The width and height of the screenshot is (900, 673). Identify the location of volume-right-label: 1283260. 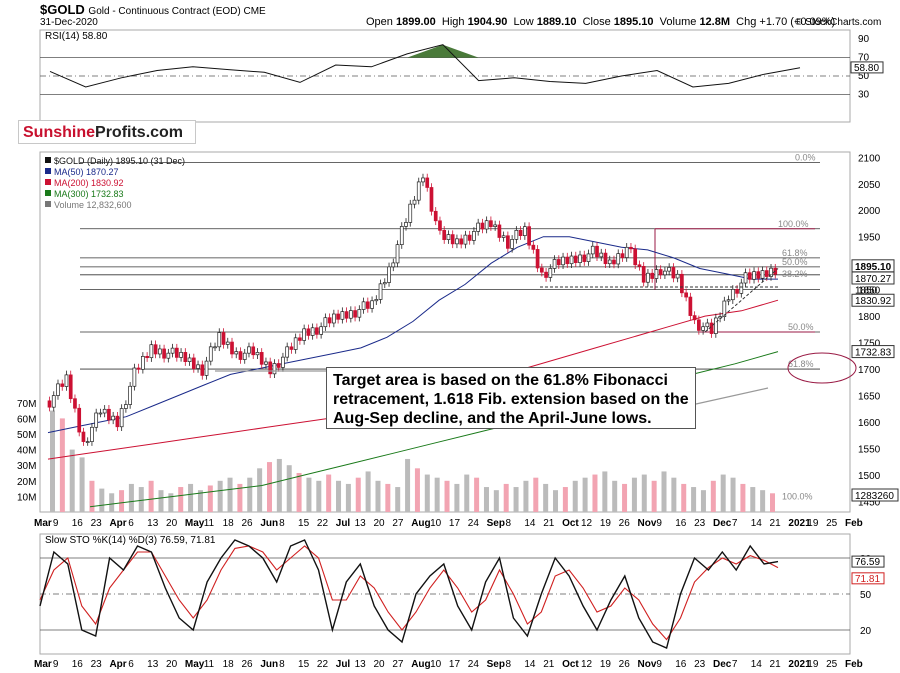
(874, 496).